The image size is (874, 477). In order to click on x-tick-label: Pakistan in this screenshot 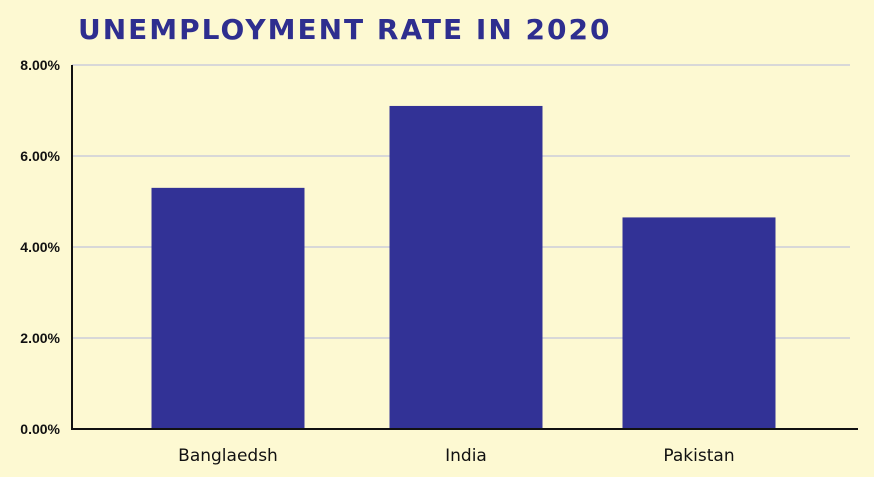, I will do `click(698, 456)`.